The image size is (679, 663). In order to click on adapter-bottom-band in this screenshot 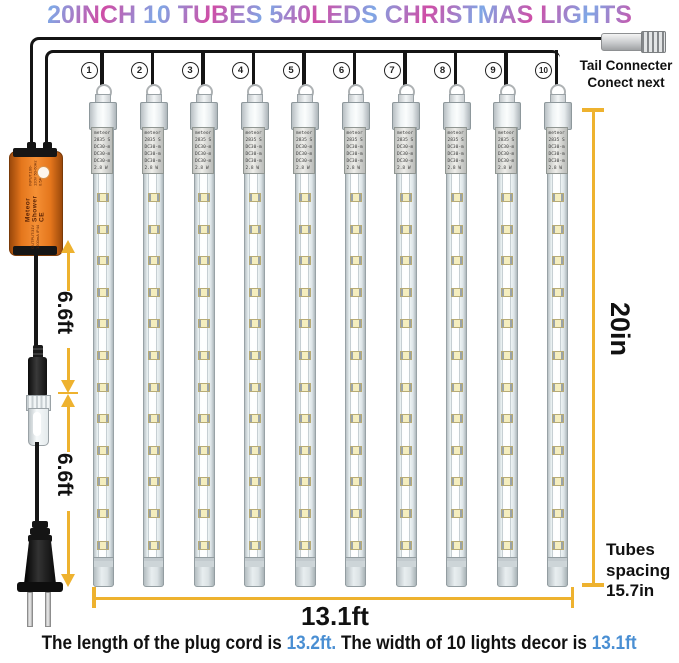, I will do `click(35, 250)`.